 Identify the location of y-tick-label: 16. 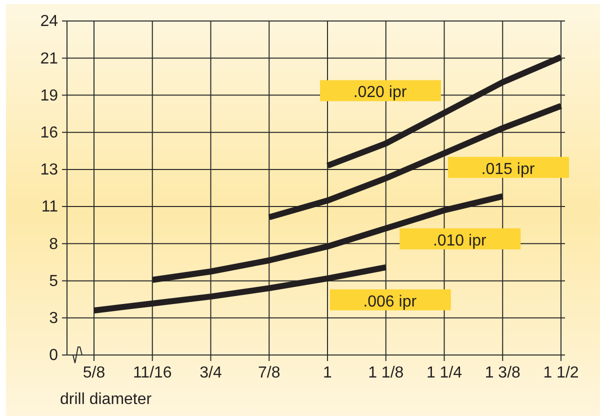
(49, 133).